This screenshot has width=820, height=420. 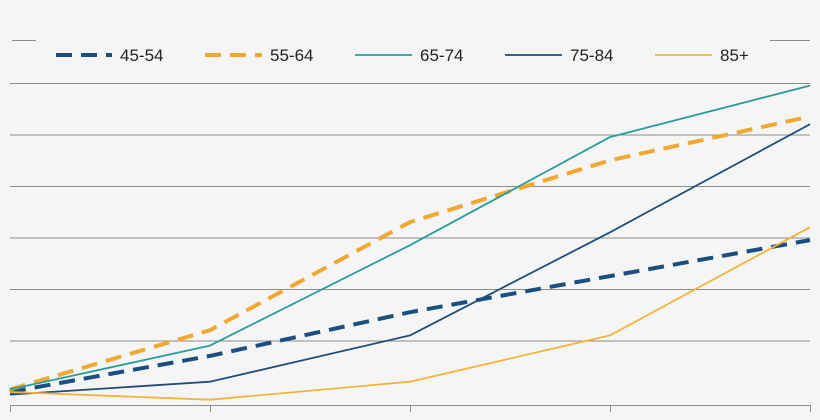 What do you see at coordinates (734, 55) in the screenshot?
I see `legend-label: 85+` at bounding box center [734, 55].